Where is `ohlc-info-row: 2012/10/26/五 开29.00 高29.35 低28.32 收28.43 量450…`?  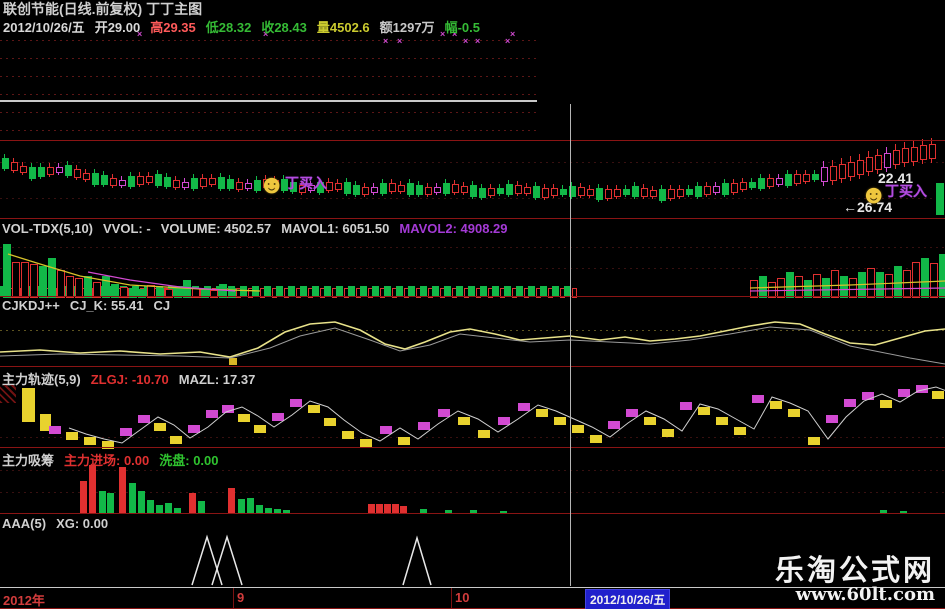 ohlc-info-row: 2012/10/26/五 开29.00 高29.35 低28.32 收28.43 量450… is located at coordinates (246, 26).